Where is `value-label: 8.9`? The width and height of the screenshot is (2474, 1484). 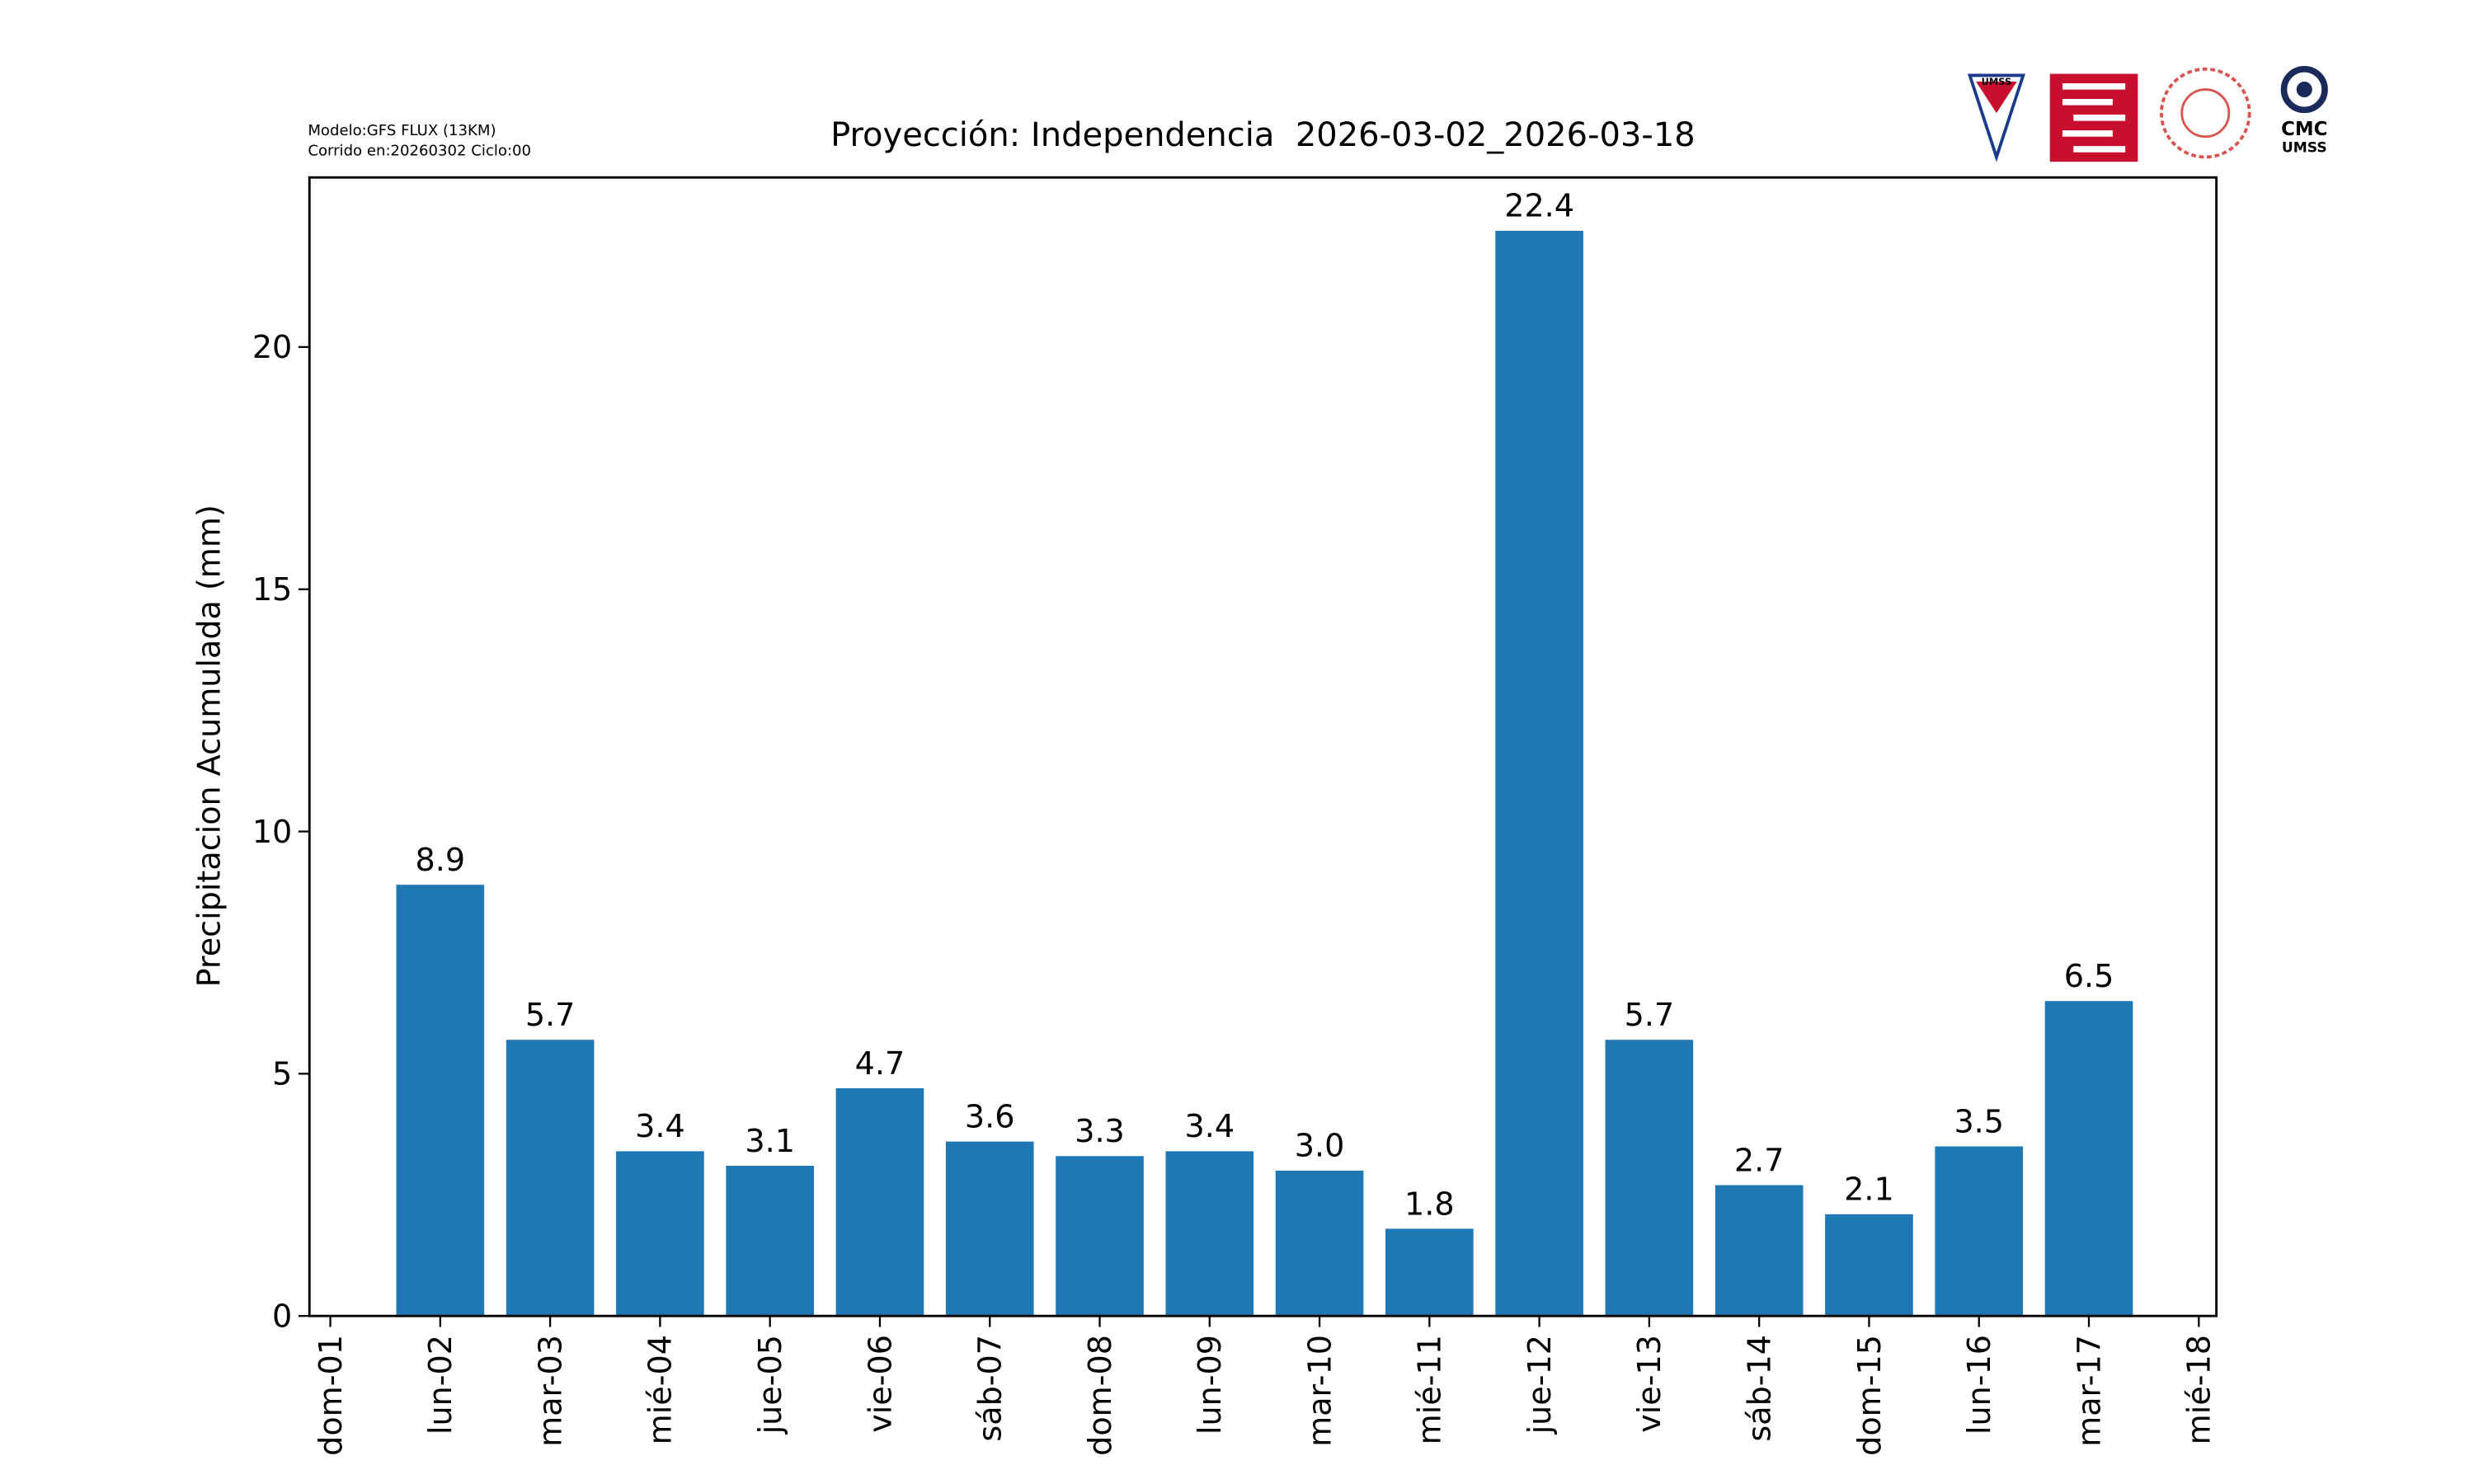 value-label: 8.9 is located at coordinates (441, 860).